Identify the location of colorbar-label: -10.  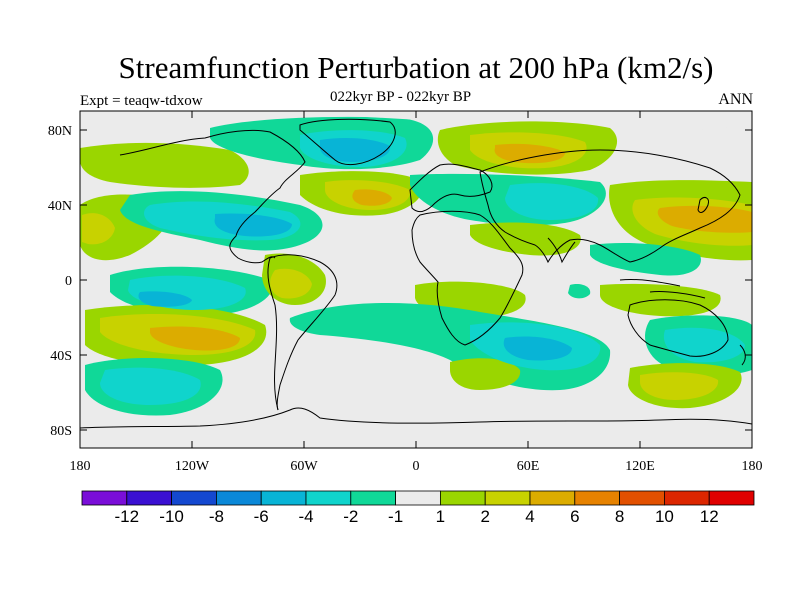
(171, 516).